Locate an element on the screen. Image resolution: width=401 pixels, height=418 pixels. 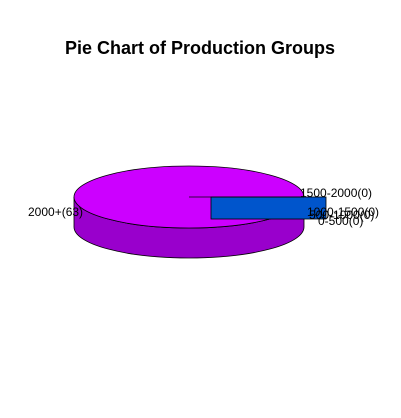
label-1000-1500: 1000-1500(0) is located at coordinates (343, 212).